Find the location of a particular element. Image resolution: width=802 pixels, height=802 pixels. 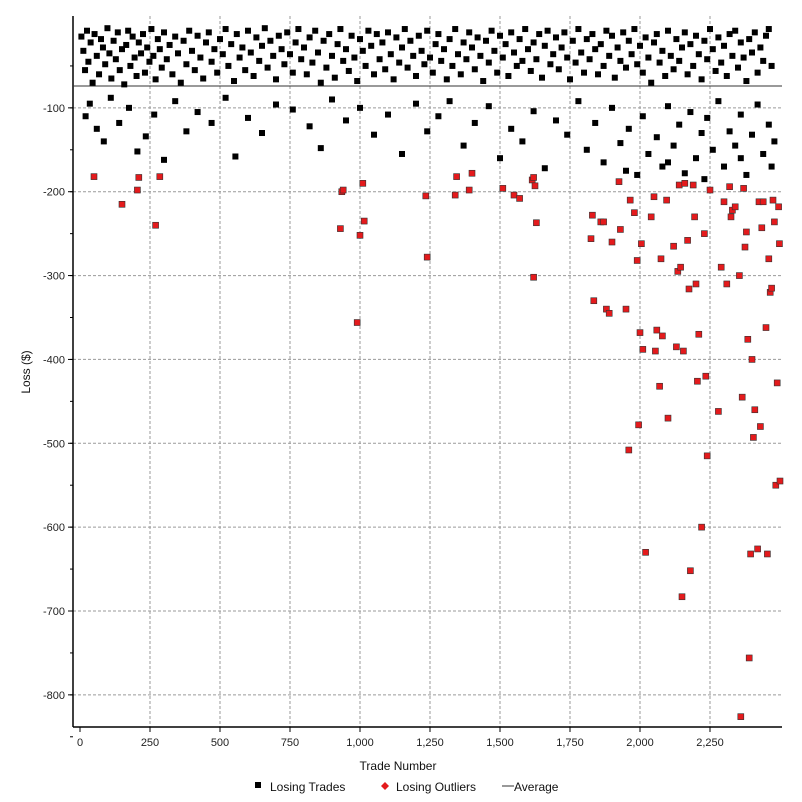

legend-item-average: Average is located at coordinates (530, 787).